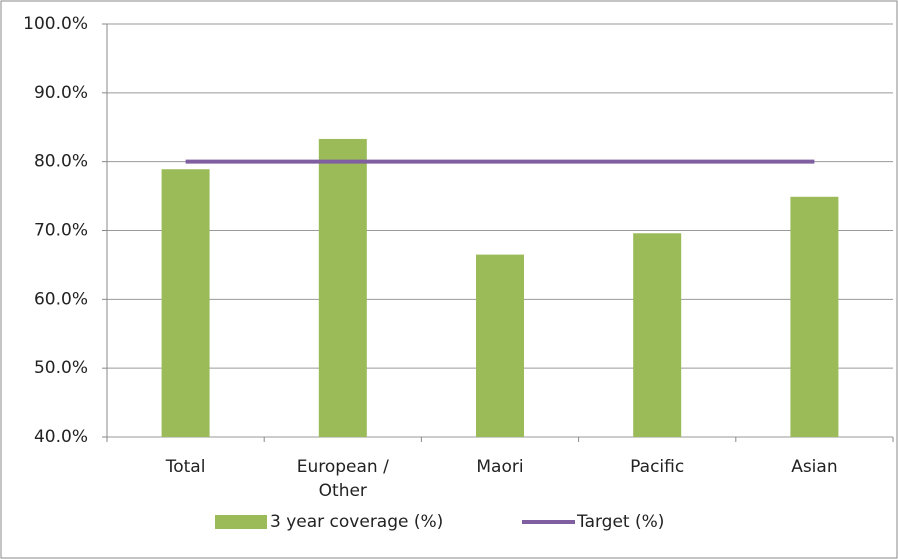  I want to click on legend-swatch, so click(241, 522).